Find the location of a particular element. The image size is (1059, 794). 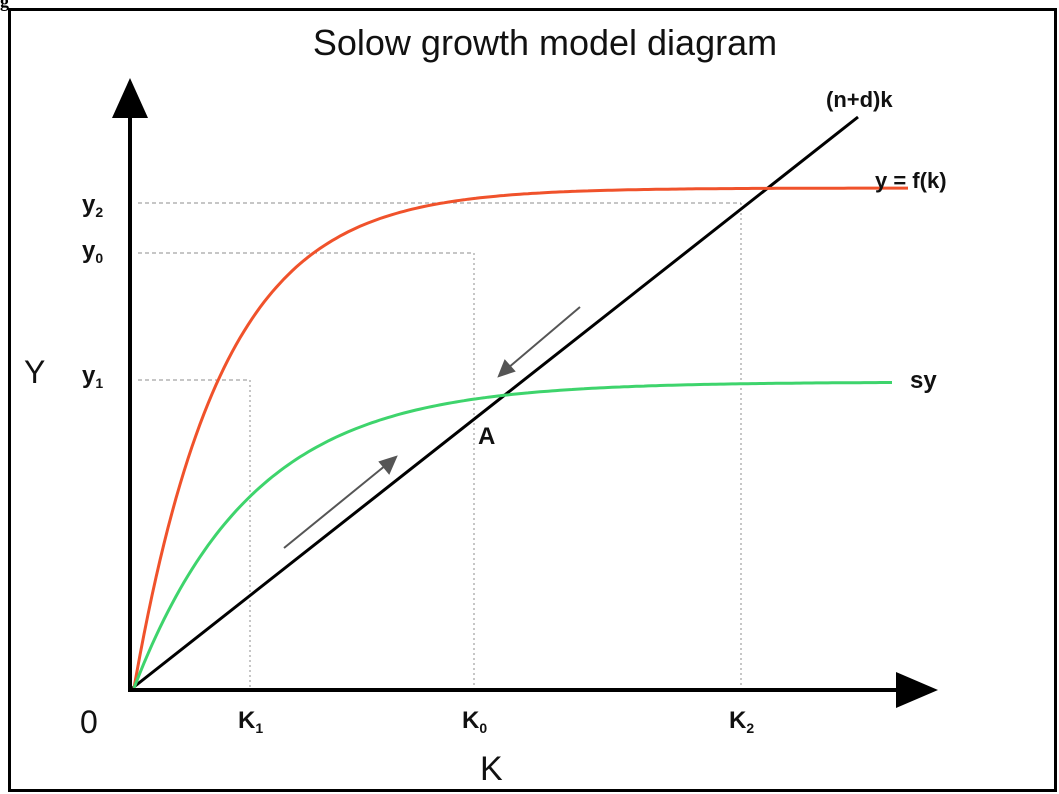

x-axis-label: K is located at coordinates (491, 769).